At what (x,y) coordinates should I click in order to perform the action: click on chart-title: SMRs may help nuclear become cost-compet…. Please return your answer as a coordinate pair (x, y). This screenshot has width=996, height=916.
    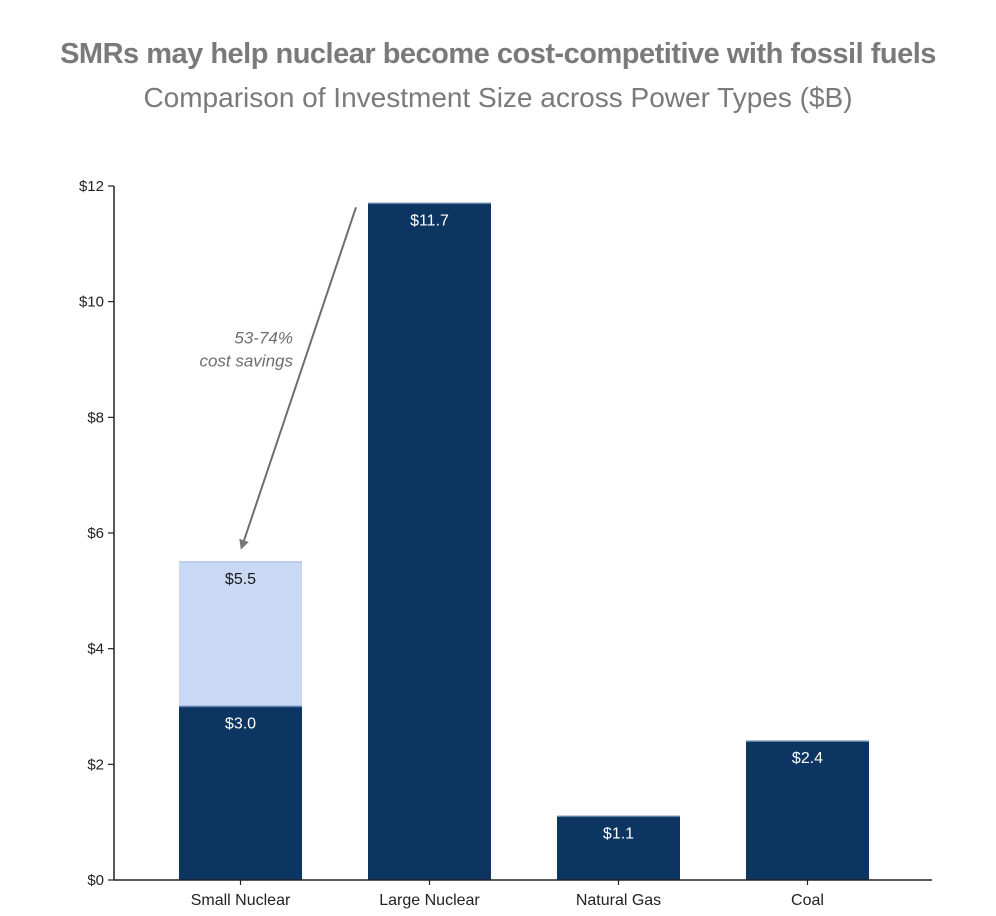
    Looking at the image, I should click on (498, 54).